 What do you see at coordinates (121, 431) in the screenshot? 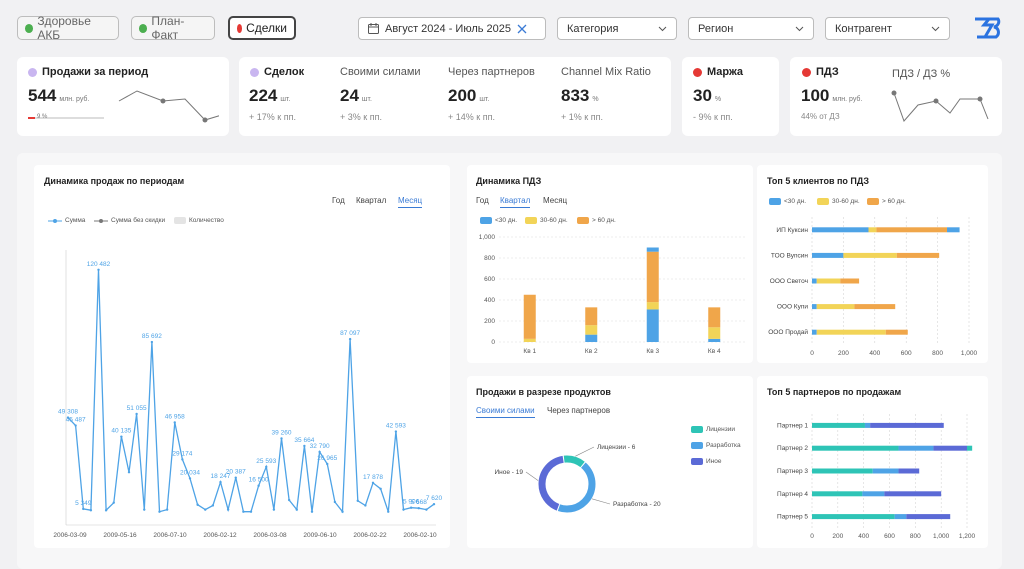
I see `data-label: 40 135` at bounding box center [121, 431].